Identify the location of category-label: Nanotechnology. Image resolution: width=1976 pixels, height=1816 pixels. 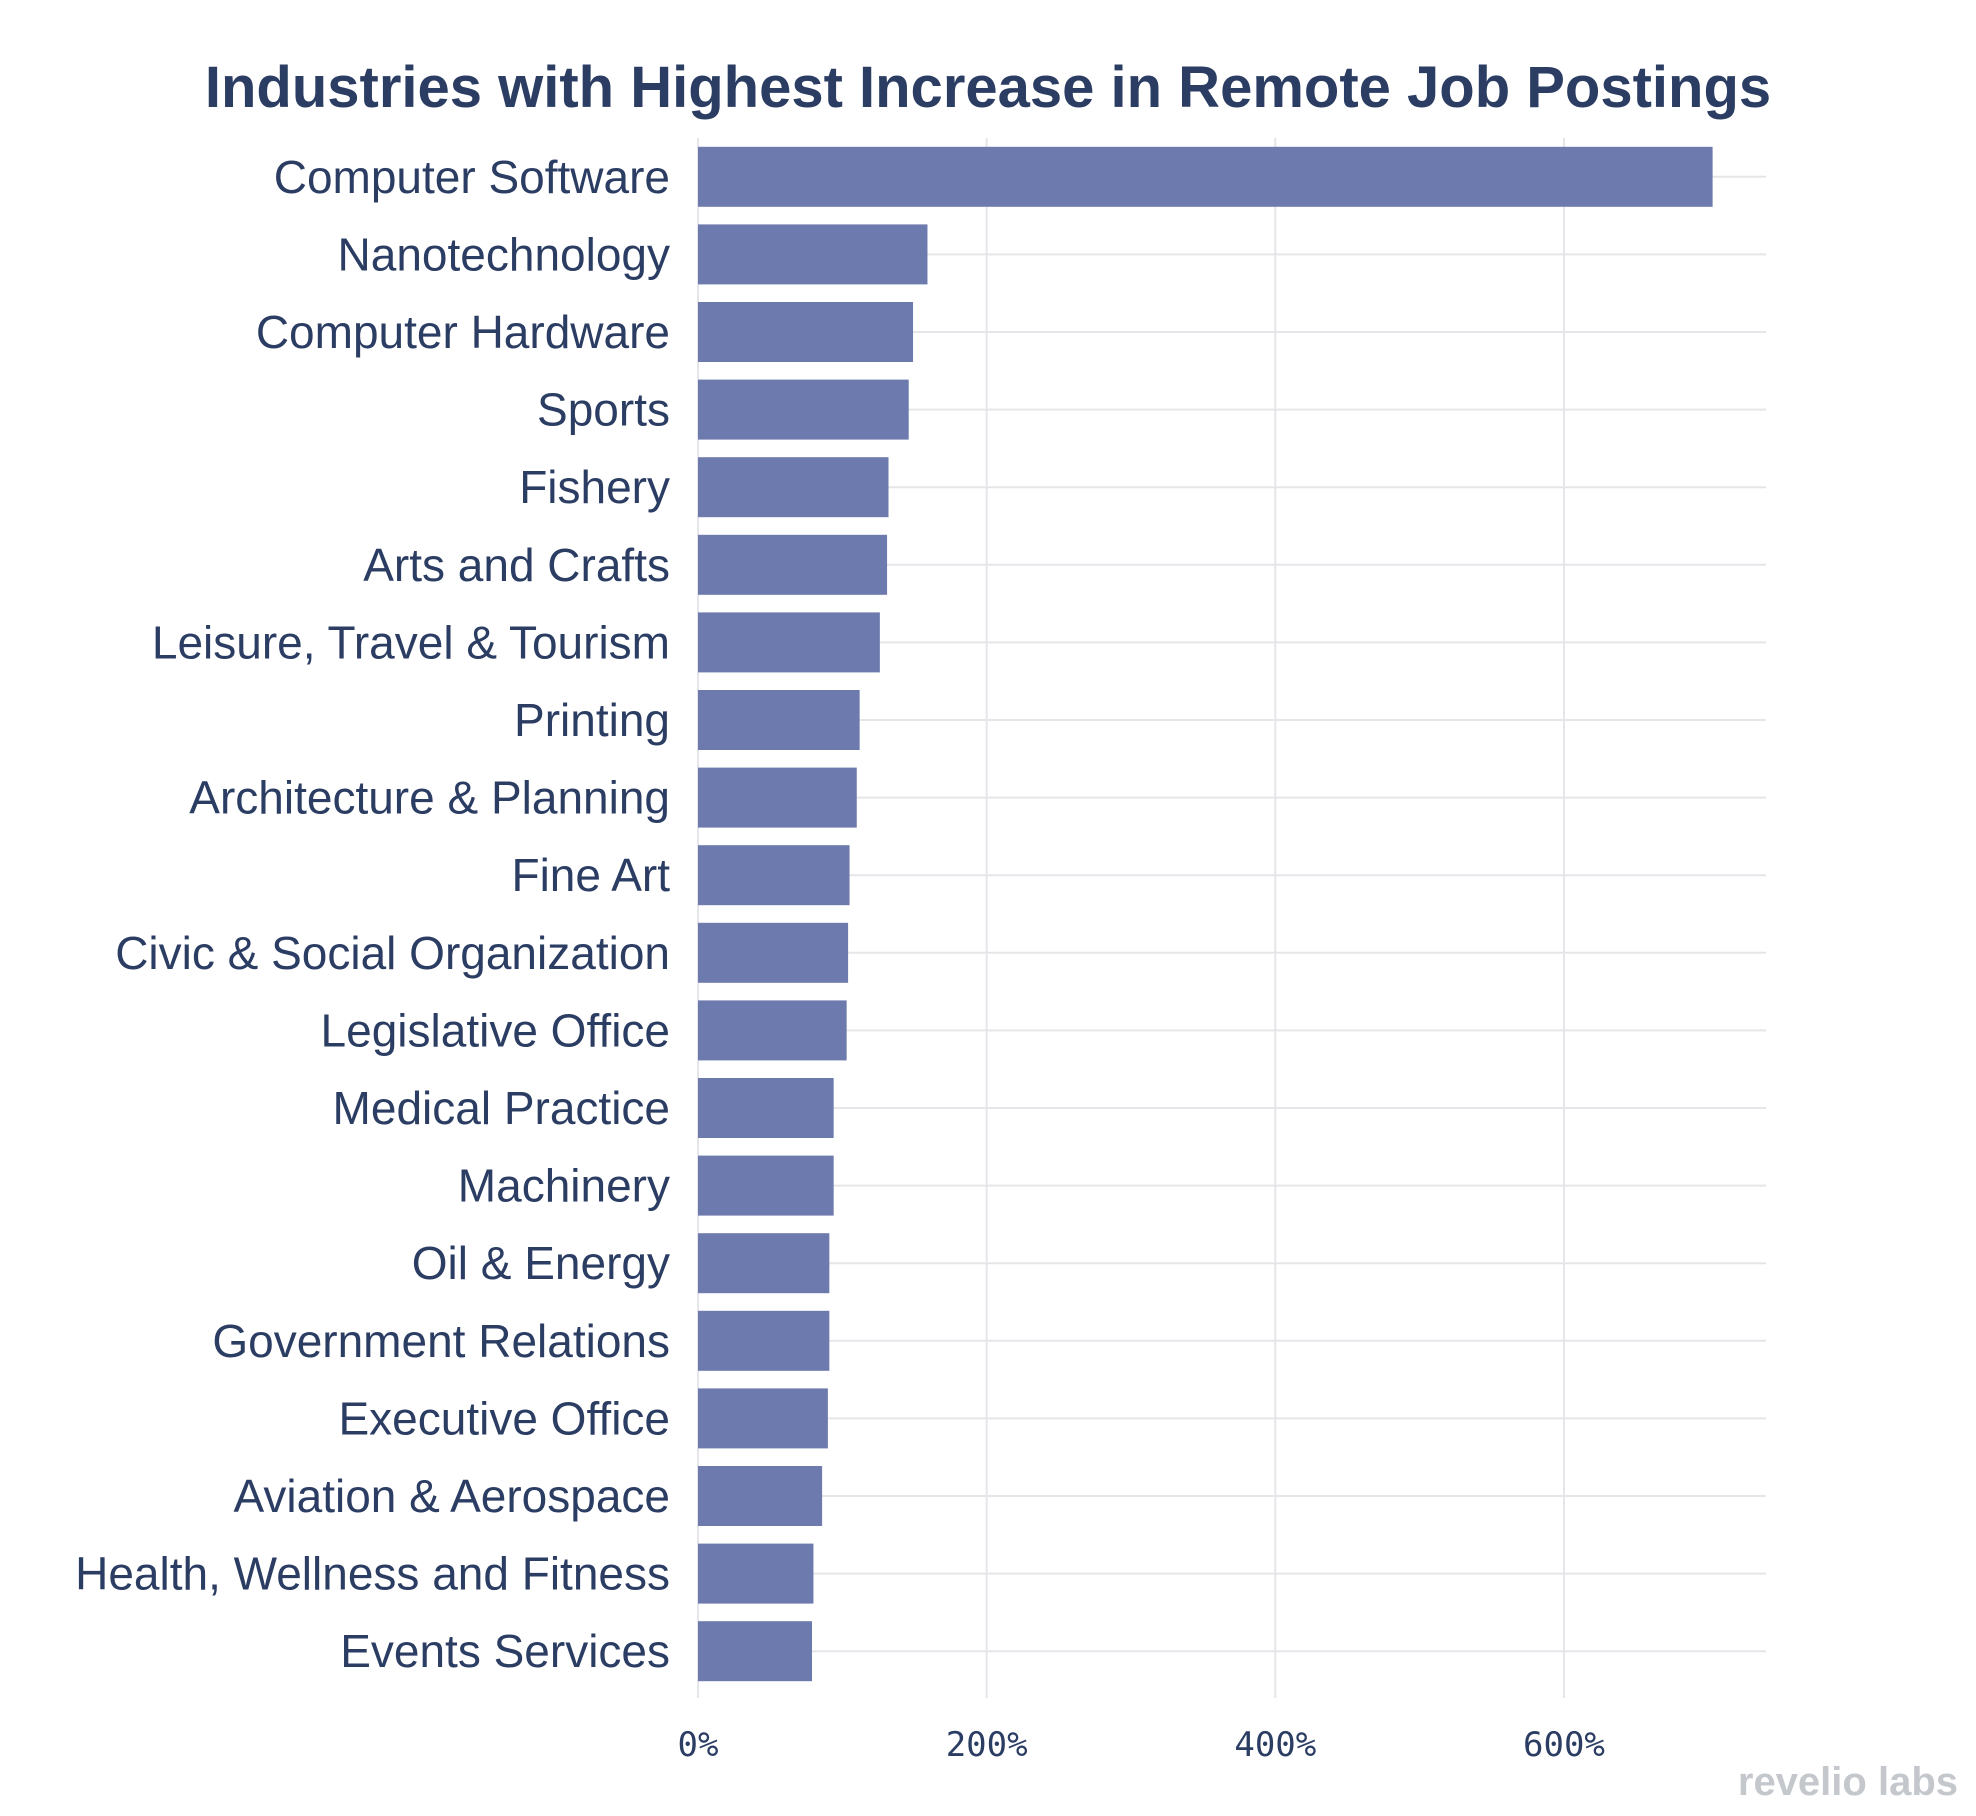
(504, 254).